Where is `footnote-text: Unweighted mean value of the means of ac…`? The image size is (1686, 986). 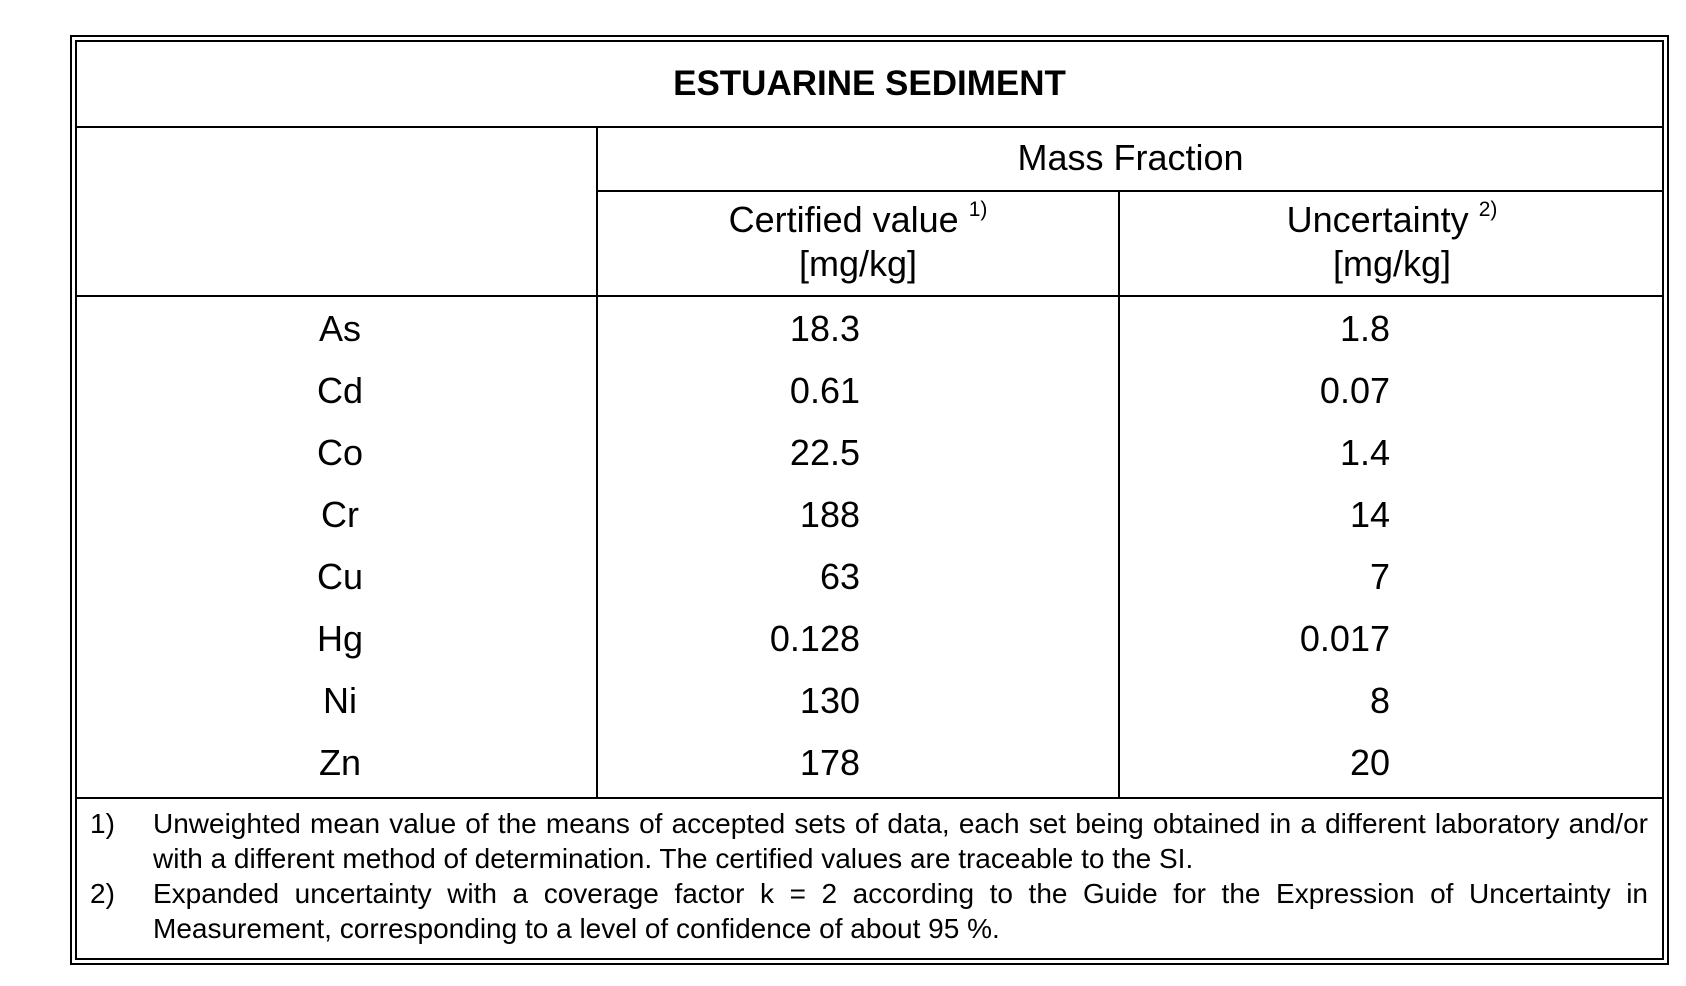 footnote-text: Unweighted mean value of the means of ac… is located at coordinates (900, 841).